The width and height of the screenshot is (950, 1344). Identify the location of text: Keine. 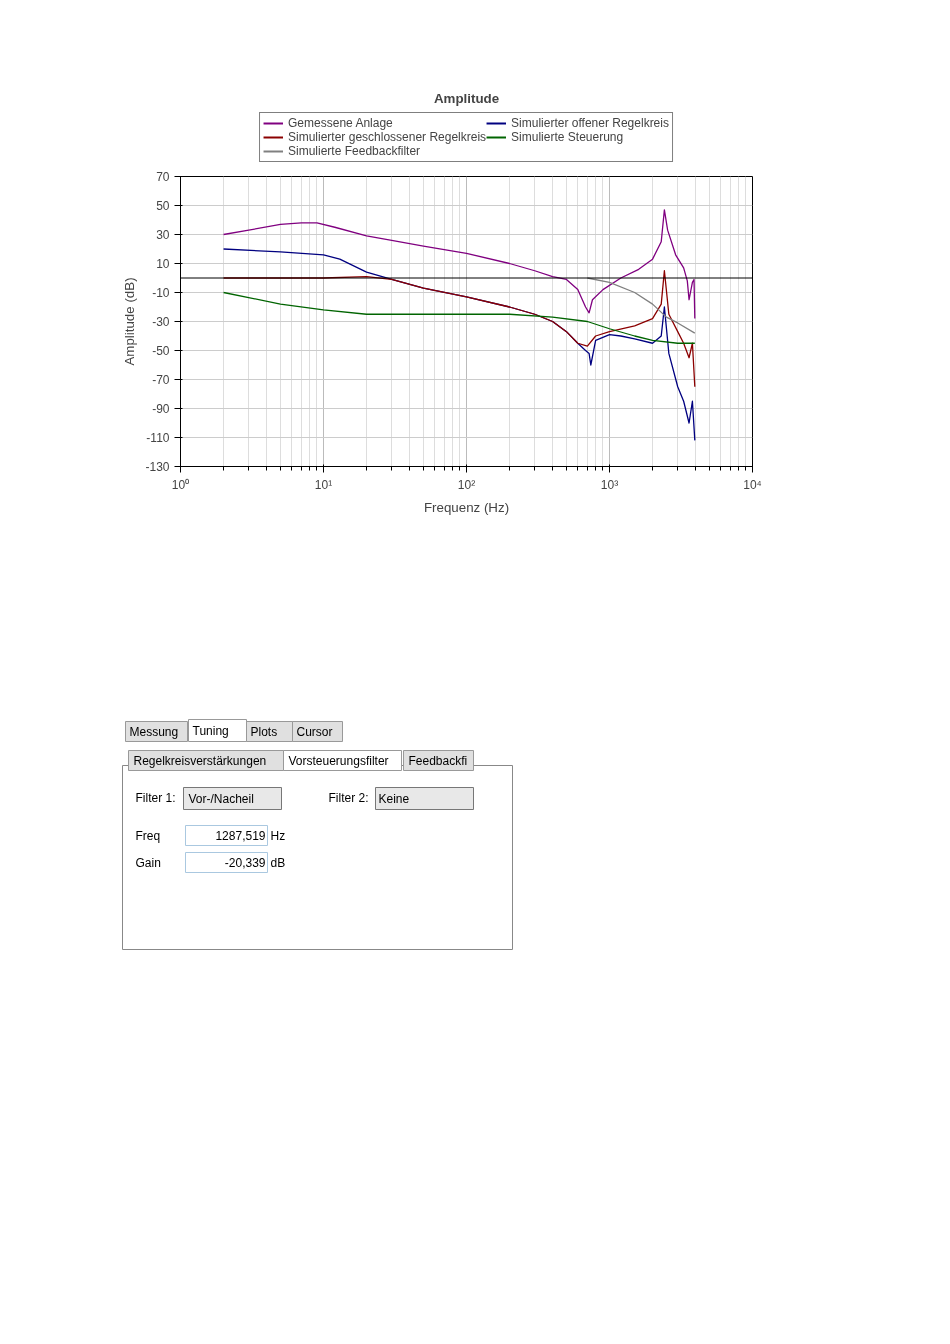
(394, 798).